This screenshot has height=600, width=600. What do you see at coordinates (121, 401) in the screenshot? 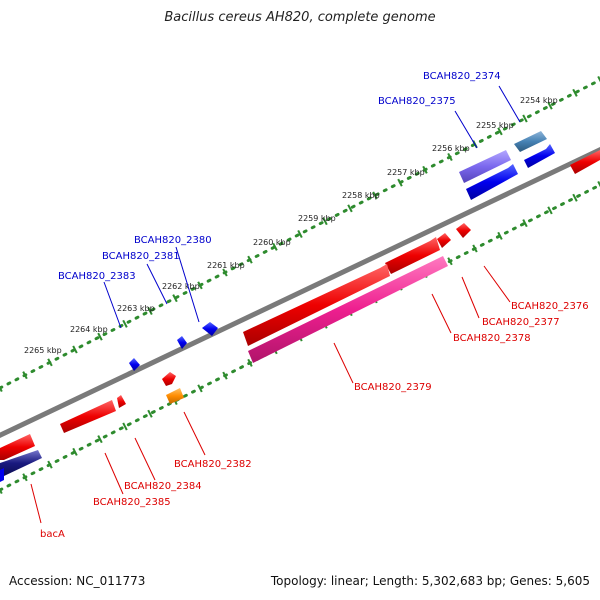
I see `gene-bcah820-2384-feature` at bounding box center [121, 401].